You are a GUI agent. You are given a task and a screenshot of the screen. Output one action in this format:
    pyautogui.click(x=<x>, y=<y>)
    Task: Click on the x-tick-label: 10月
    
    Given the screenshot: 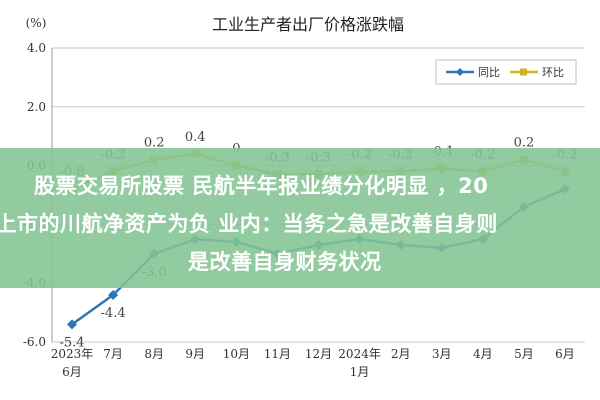 What is the action you would take?
    pyautogui.click(x=236, y=354)
    